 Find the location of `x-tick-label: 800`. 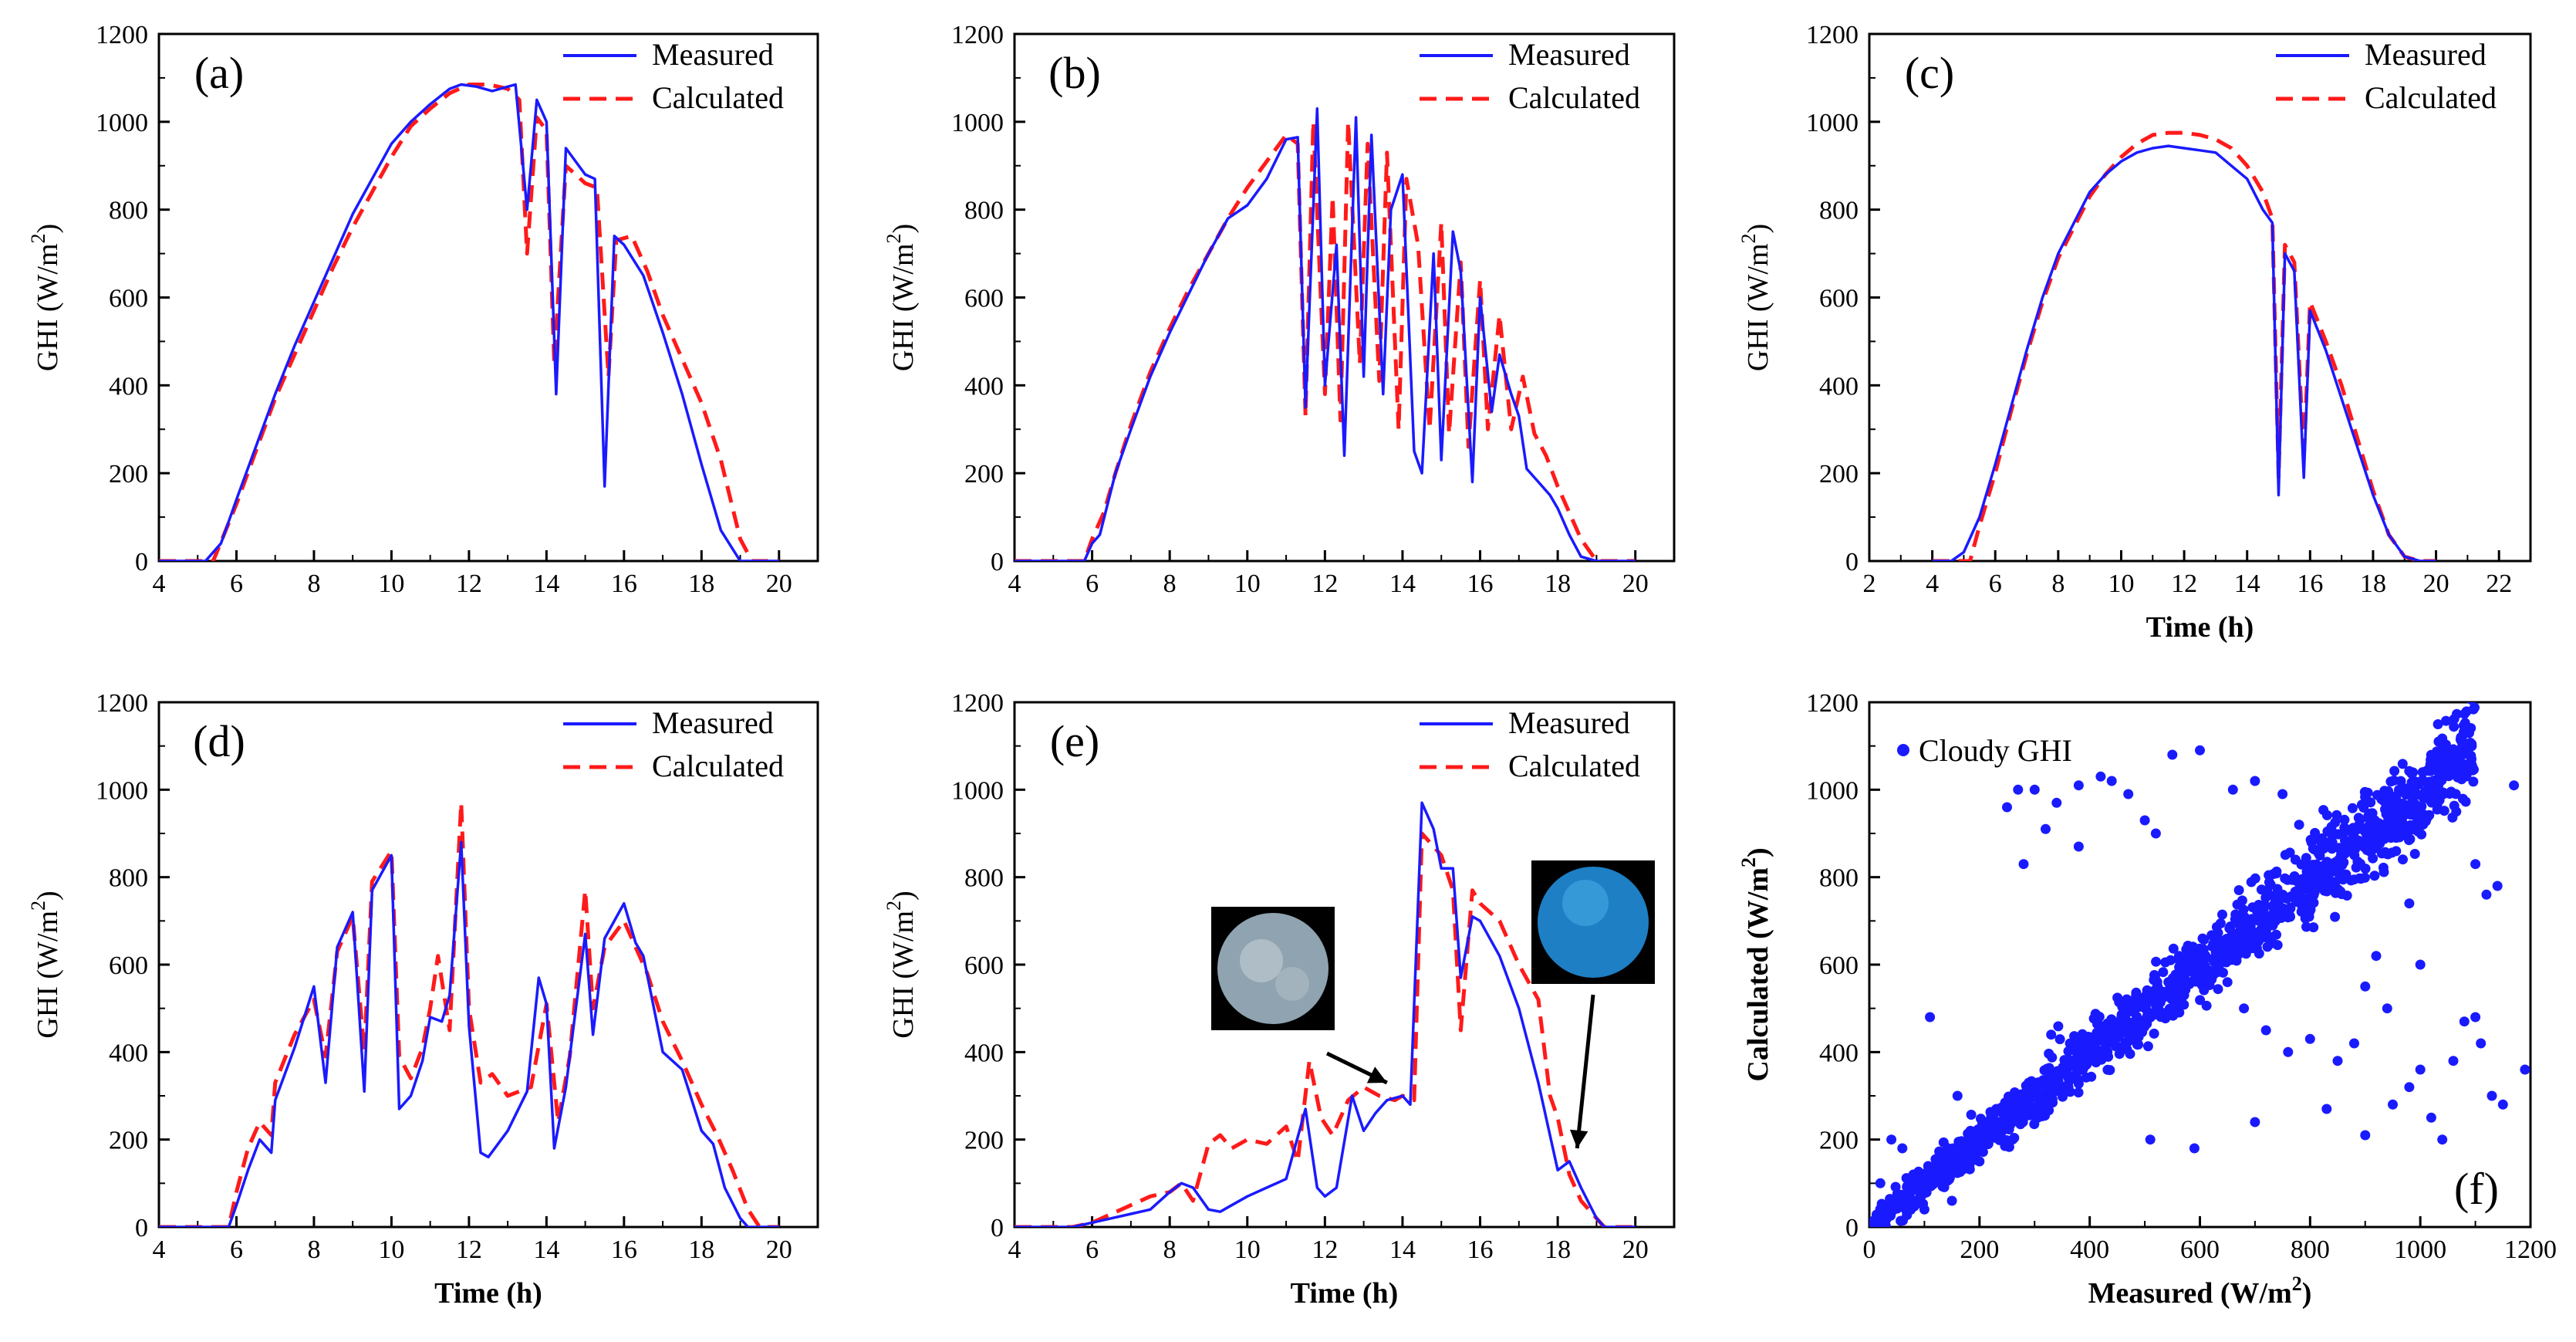

x-tick-label: 800 is located at coordinates (2310, 1250).